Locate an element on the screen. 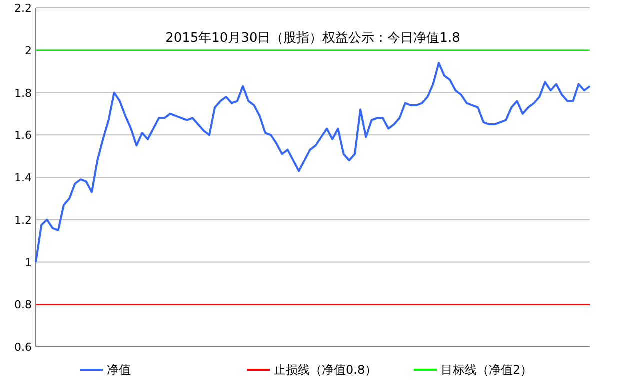  y-tick-label: 0.8 is located at coordinates (23, 305).